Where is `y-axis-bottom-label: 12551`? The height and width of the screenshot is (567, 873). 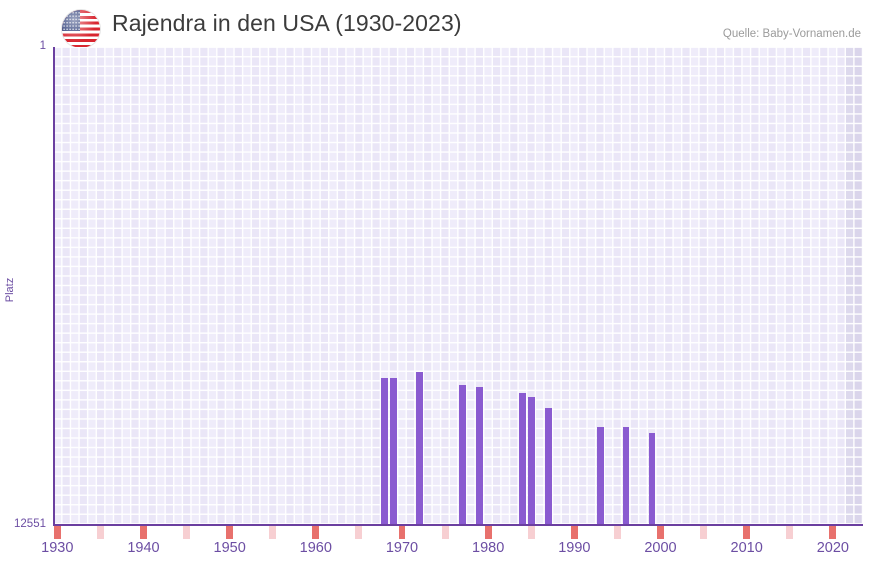 y-axis-bottom-label: 12551 is located at coordinates (30, 524).